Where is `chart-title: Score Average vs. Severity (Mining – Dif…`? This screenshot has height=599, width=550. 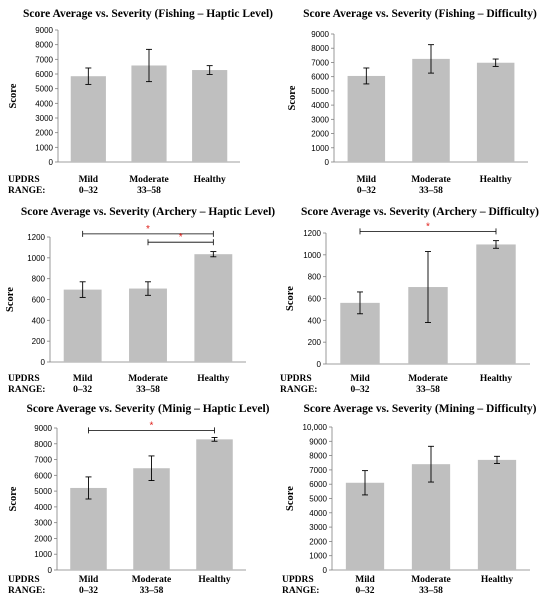 chart-title: Score Average vs. Severity (Mining – Dif… is located at coordinates (419, 409).